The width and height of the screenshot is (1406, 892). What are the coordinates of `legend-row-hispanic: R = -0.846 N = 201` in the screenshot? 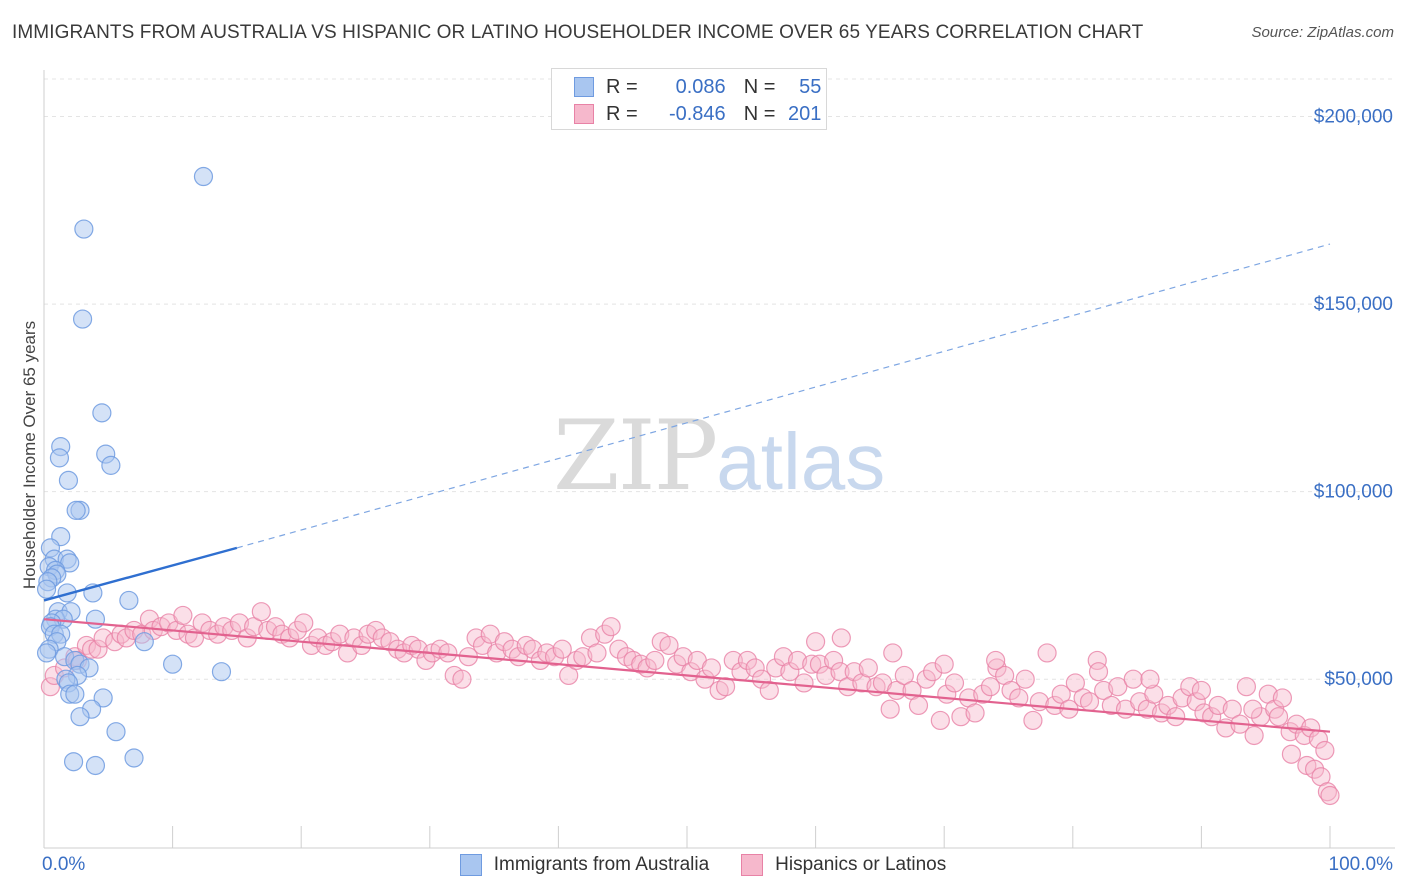 It's located at (697, 114).